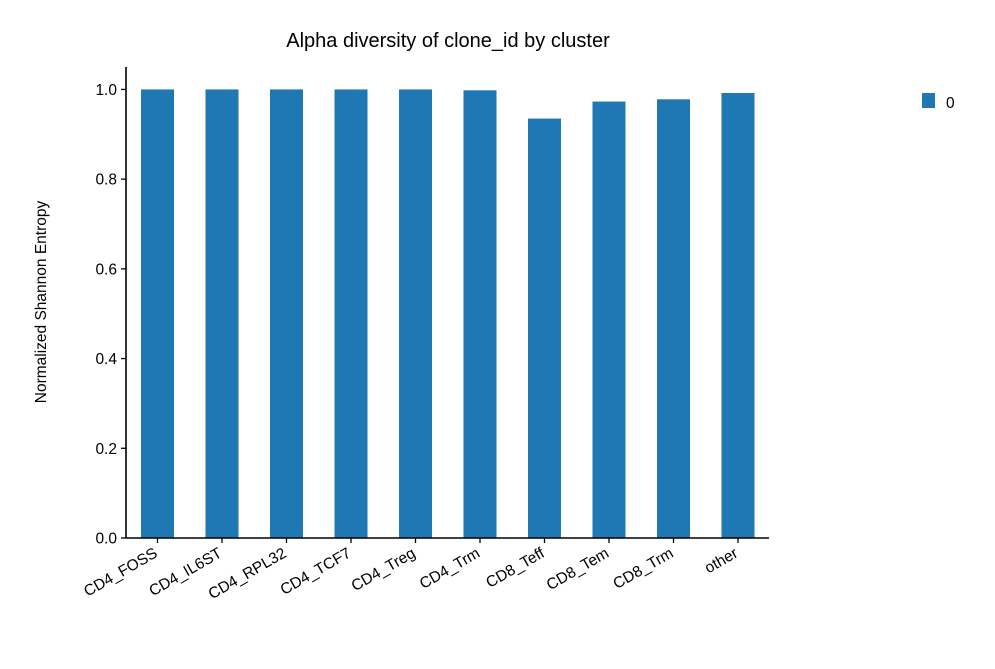 The width and height of the screenshot is (995, 669). I want to click on legend-label: 0, so click(950, 103).